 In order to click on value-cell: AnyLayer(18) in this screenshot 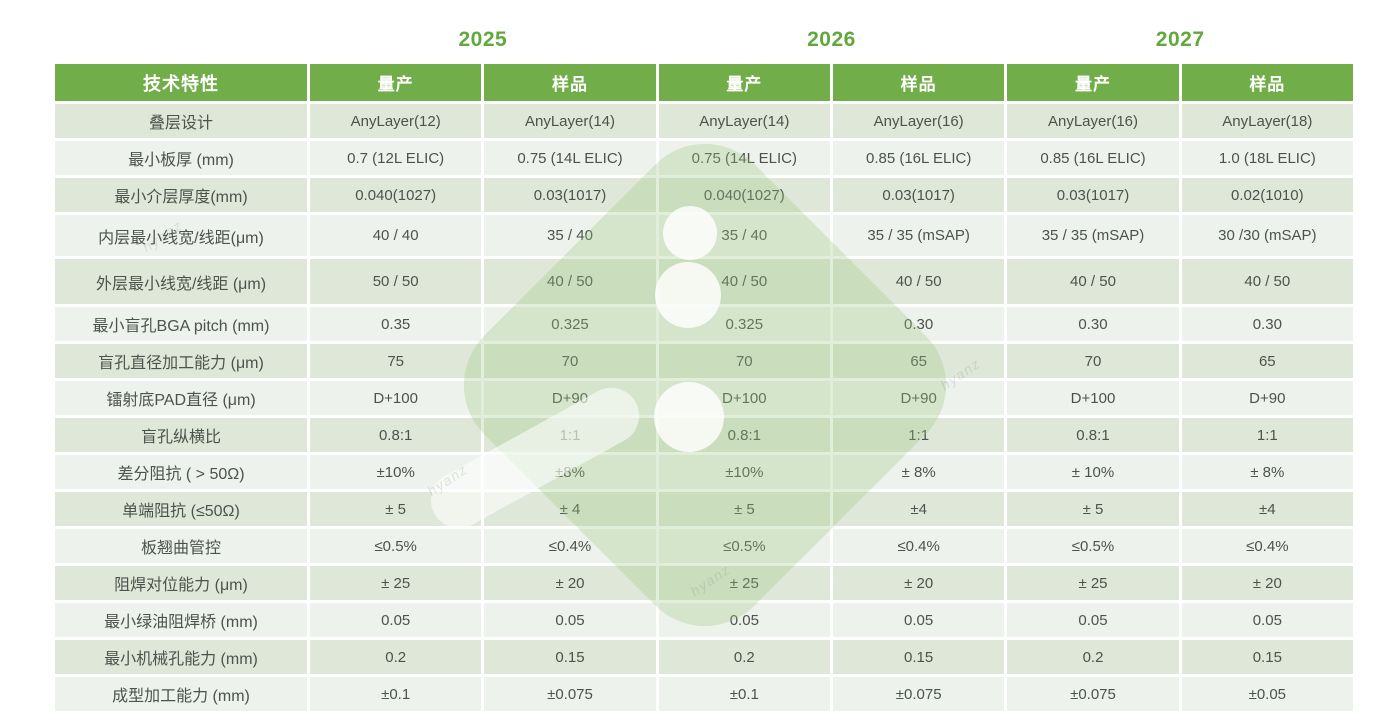, I will do `click(1267, 121)`.